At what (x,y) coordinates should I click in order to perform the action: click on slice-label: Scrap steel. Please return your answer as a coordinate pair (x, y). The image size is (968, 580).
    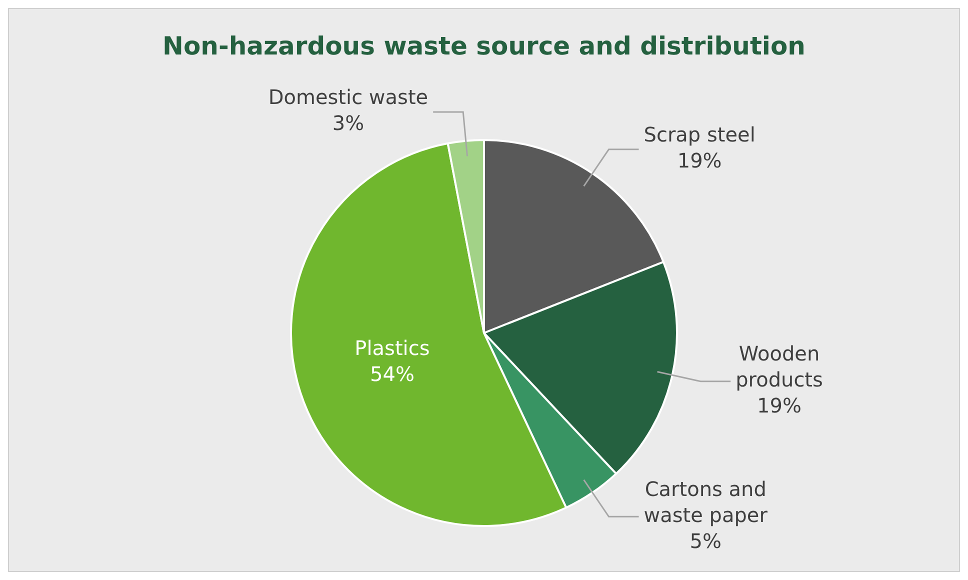
    Looking at the image, I should click on (700, 134).